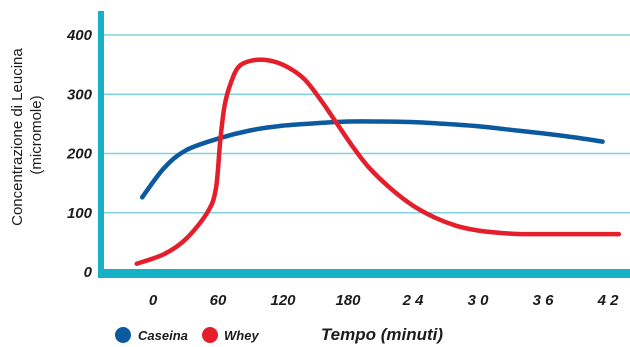 This screenshot has width=630, height=347. Describe the element at coordinates (382, 334) in the screenshot. I see `x-axis-label: Tempo (minuti)` at that location.